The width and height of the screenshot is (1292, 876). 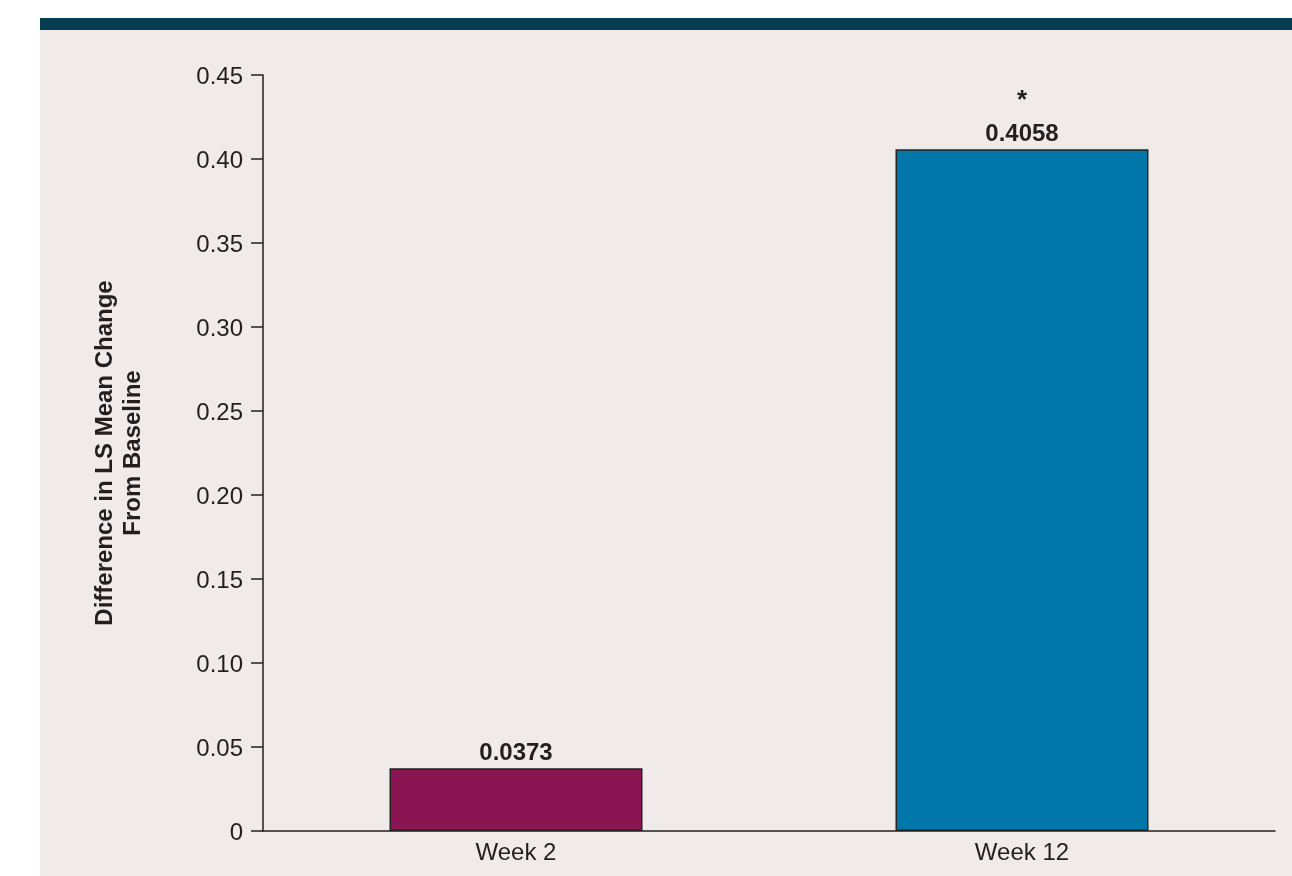 I want to click on y-axis-title: Difference in LS Mean Change From Baseline, so click(x=117, y=453).